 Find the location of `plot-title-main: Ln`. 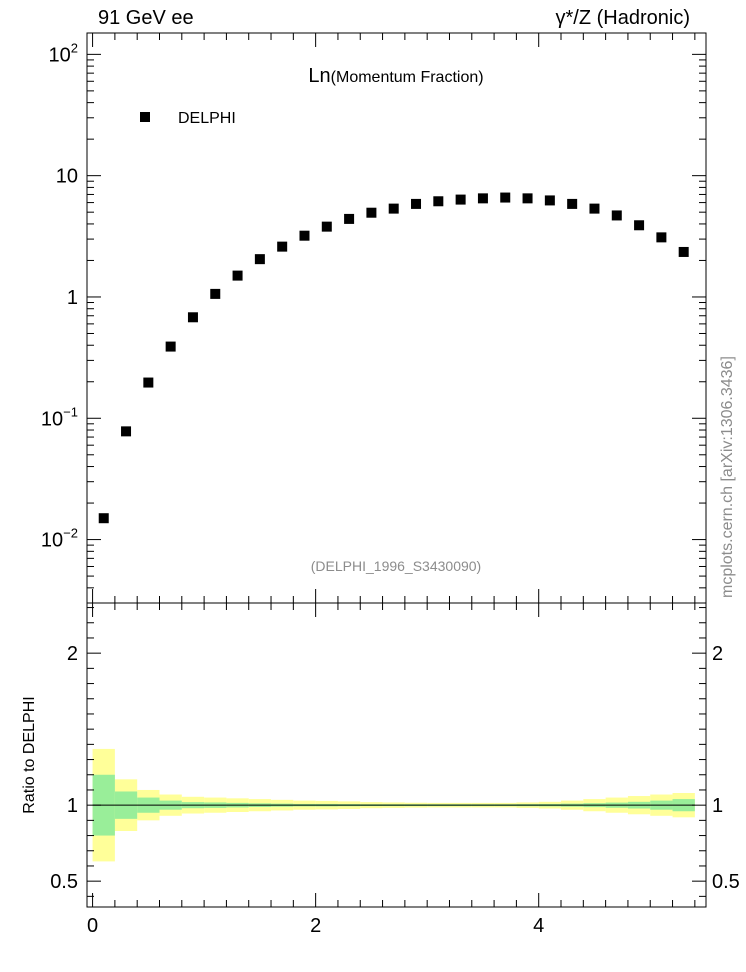

plot-title-main: Ln is located at coordinates (319, 76).